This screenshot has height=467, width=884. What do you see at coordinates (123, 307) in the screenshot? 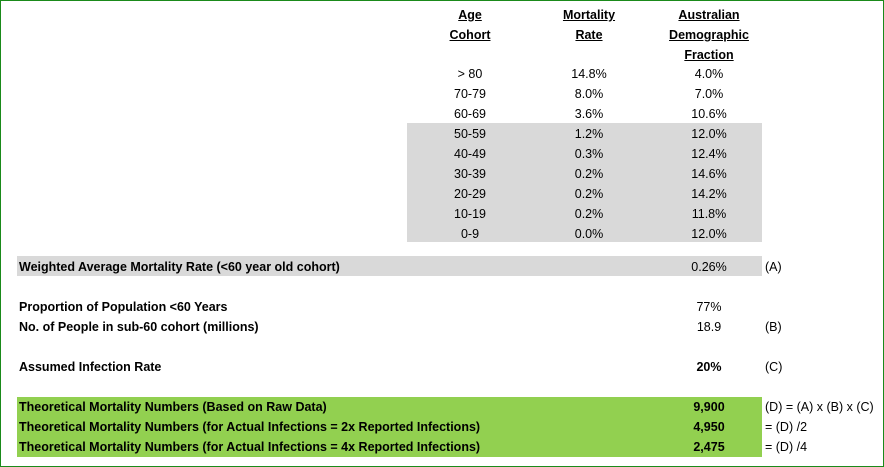
I see `proportion-label: Proportion of Population <60 Years` at bounding box center [123, 307].